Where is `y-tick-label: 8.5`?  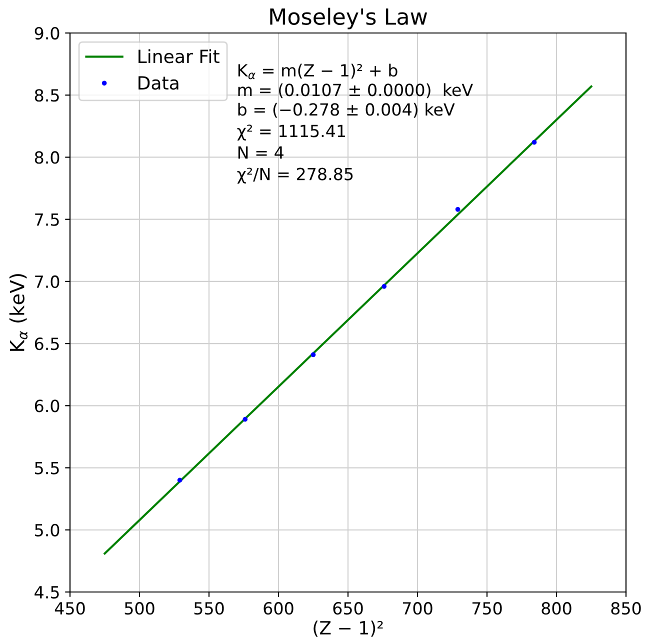
y-tick-label: 8.5 is located at coordinates (46, 95).